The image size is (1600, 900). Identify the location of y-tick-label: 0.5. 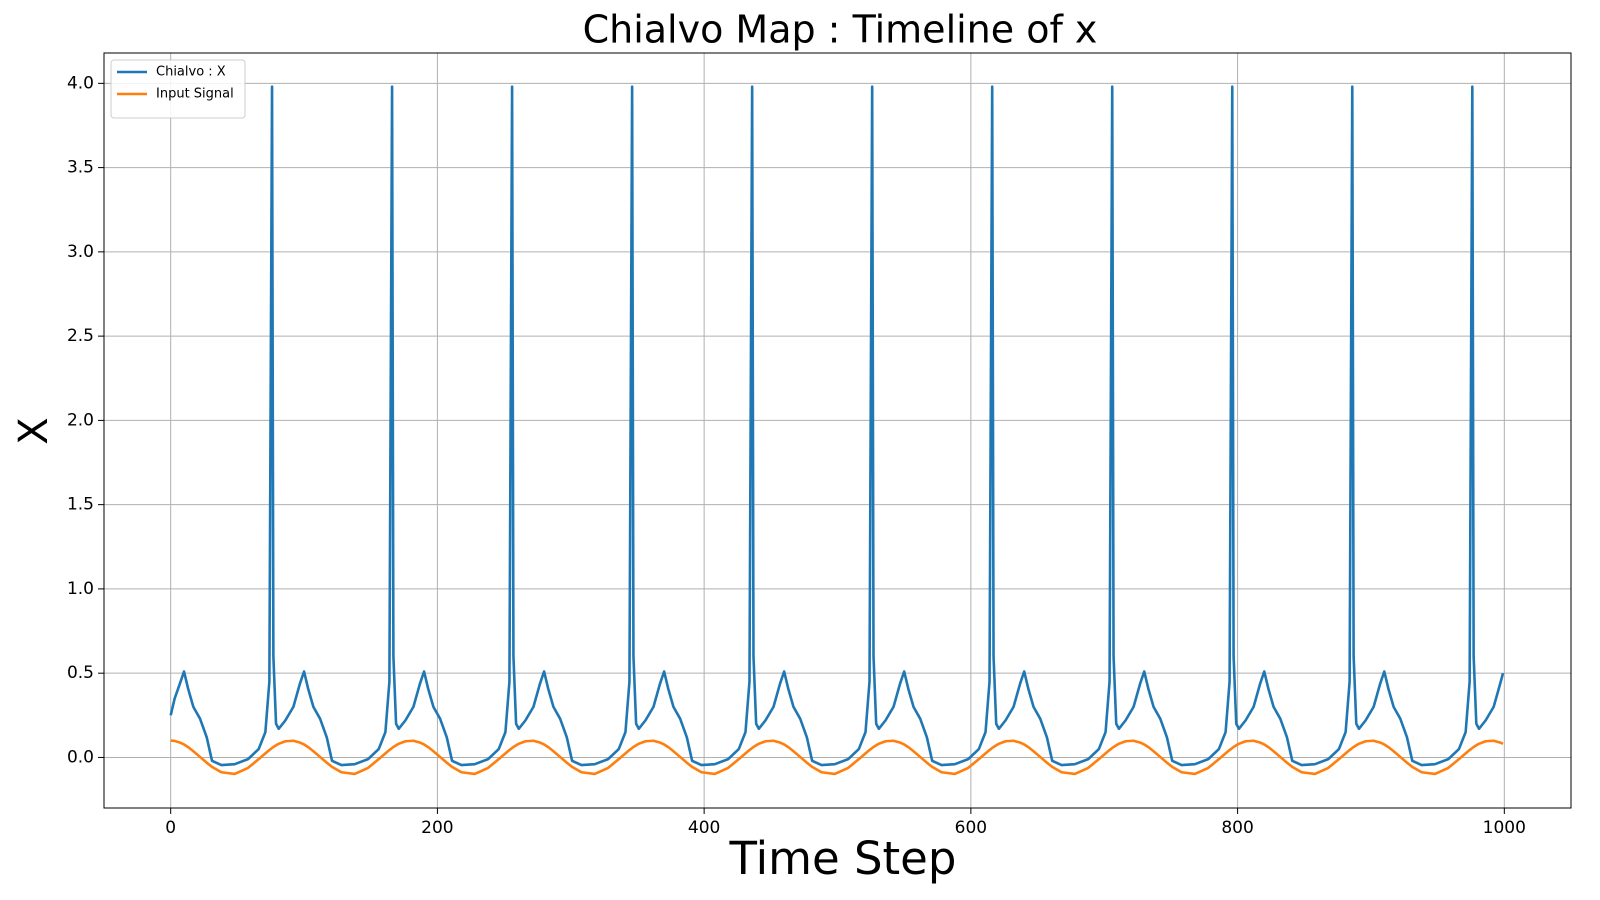
(80, 673).